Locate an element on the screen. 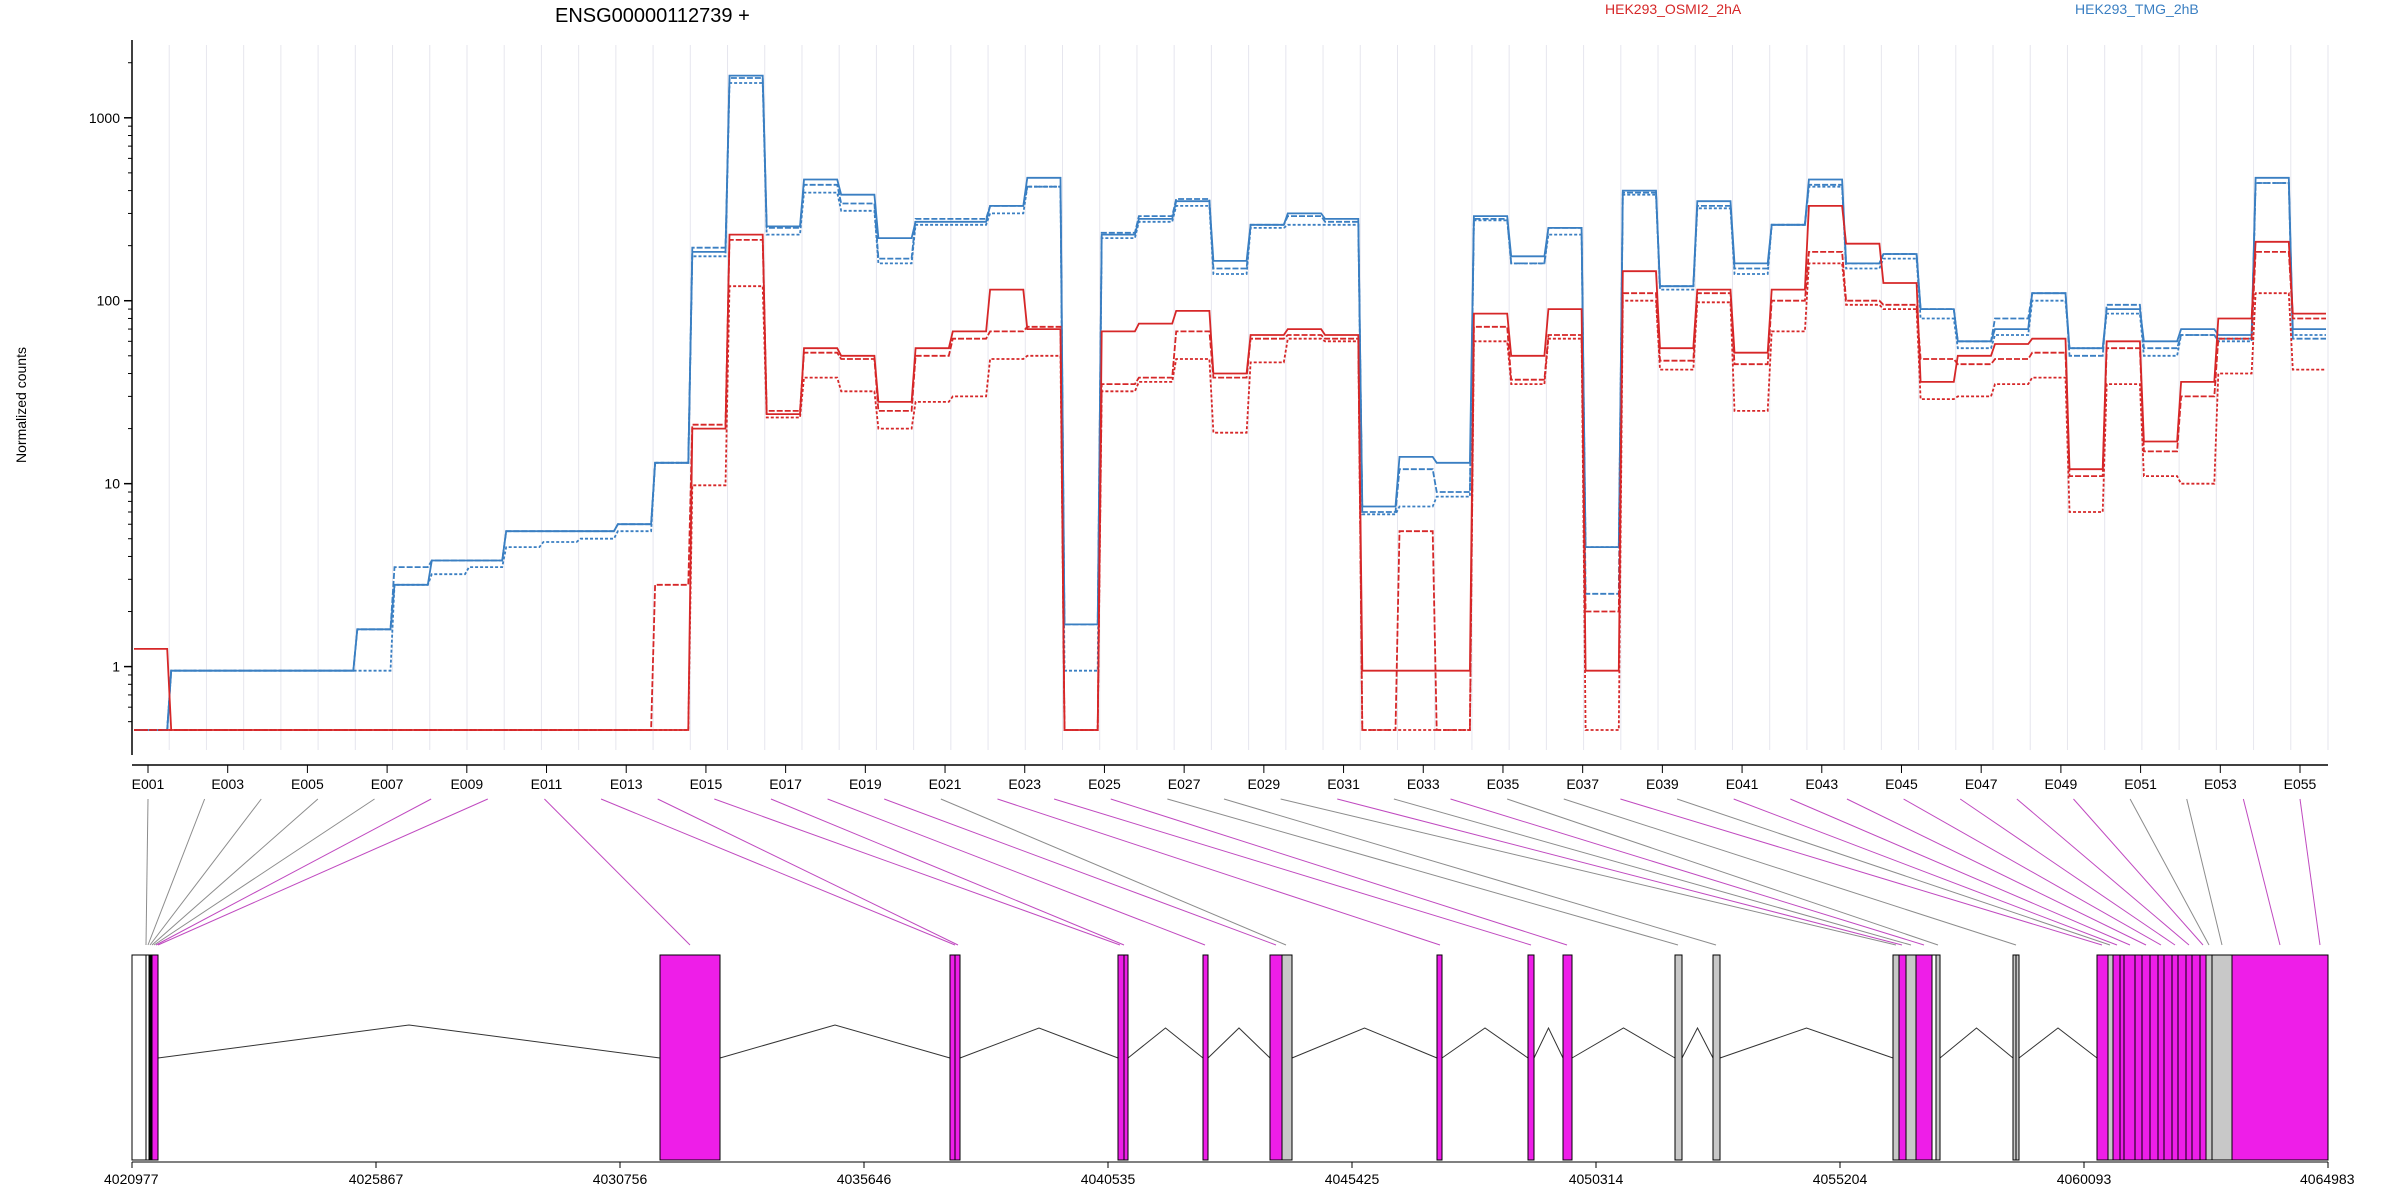 Image resolution: width=2400 pixels, height=1200 pixels. exon-tick-label: E049 is located at coordinates (2061, 784).